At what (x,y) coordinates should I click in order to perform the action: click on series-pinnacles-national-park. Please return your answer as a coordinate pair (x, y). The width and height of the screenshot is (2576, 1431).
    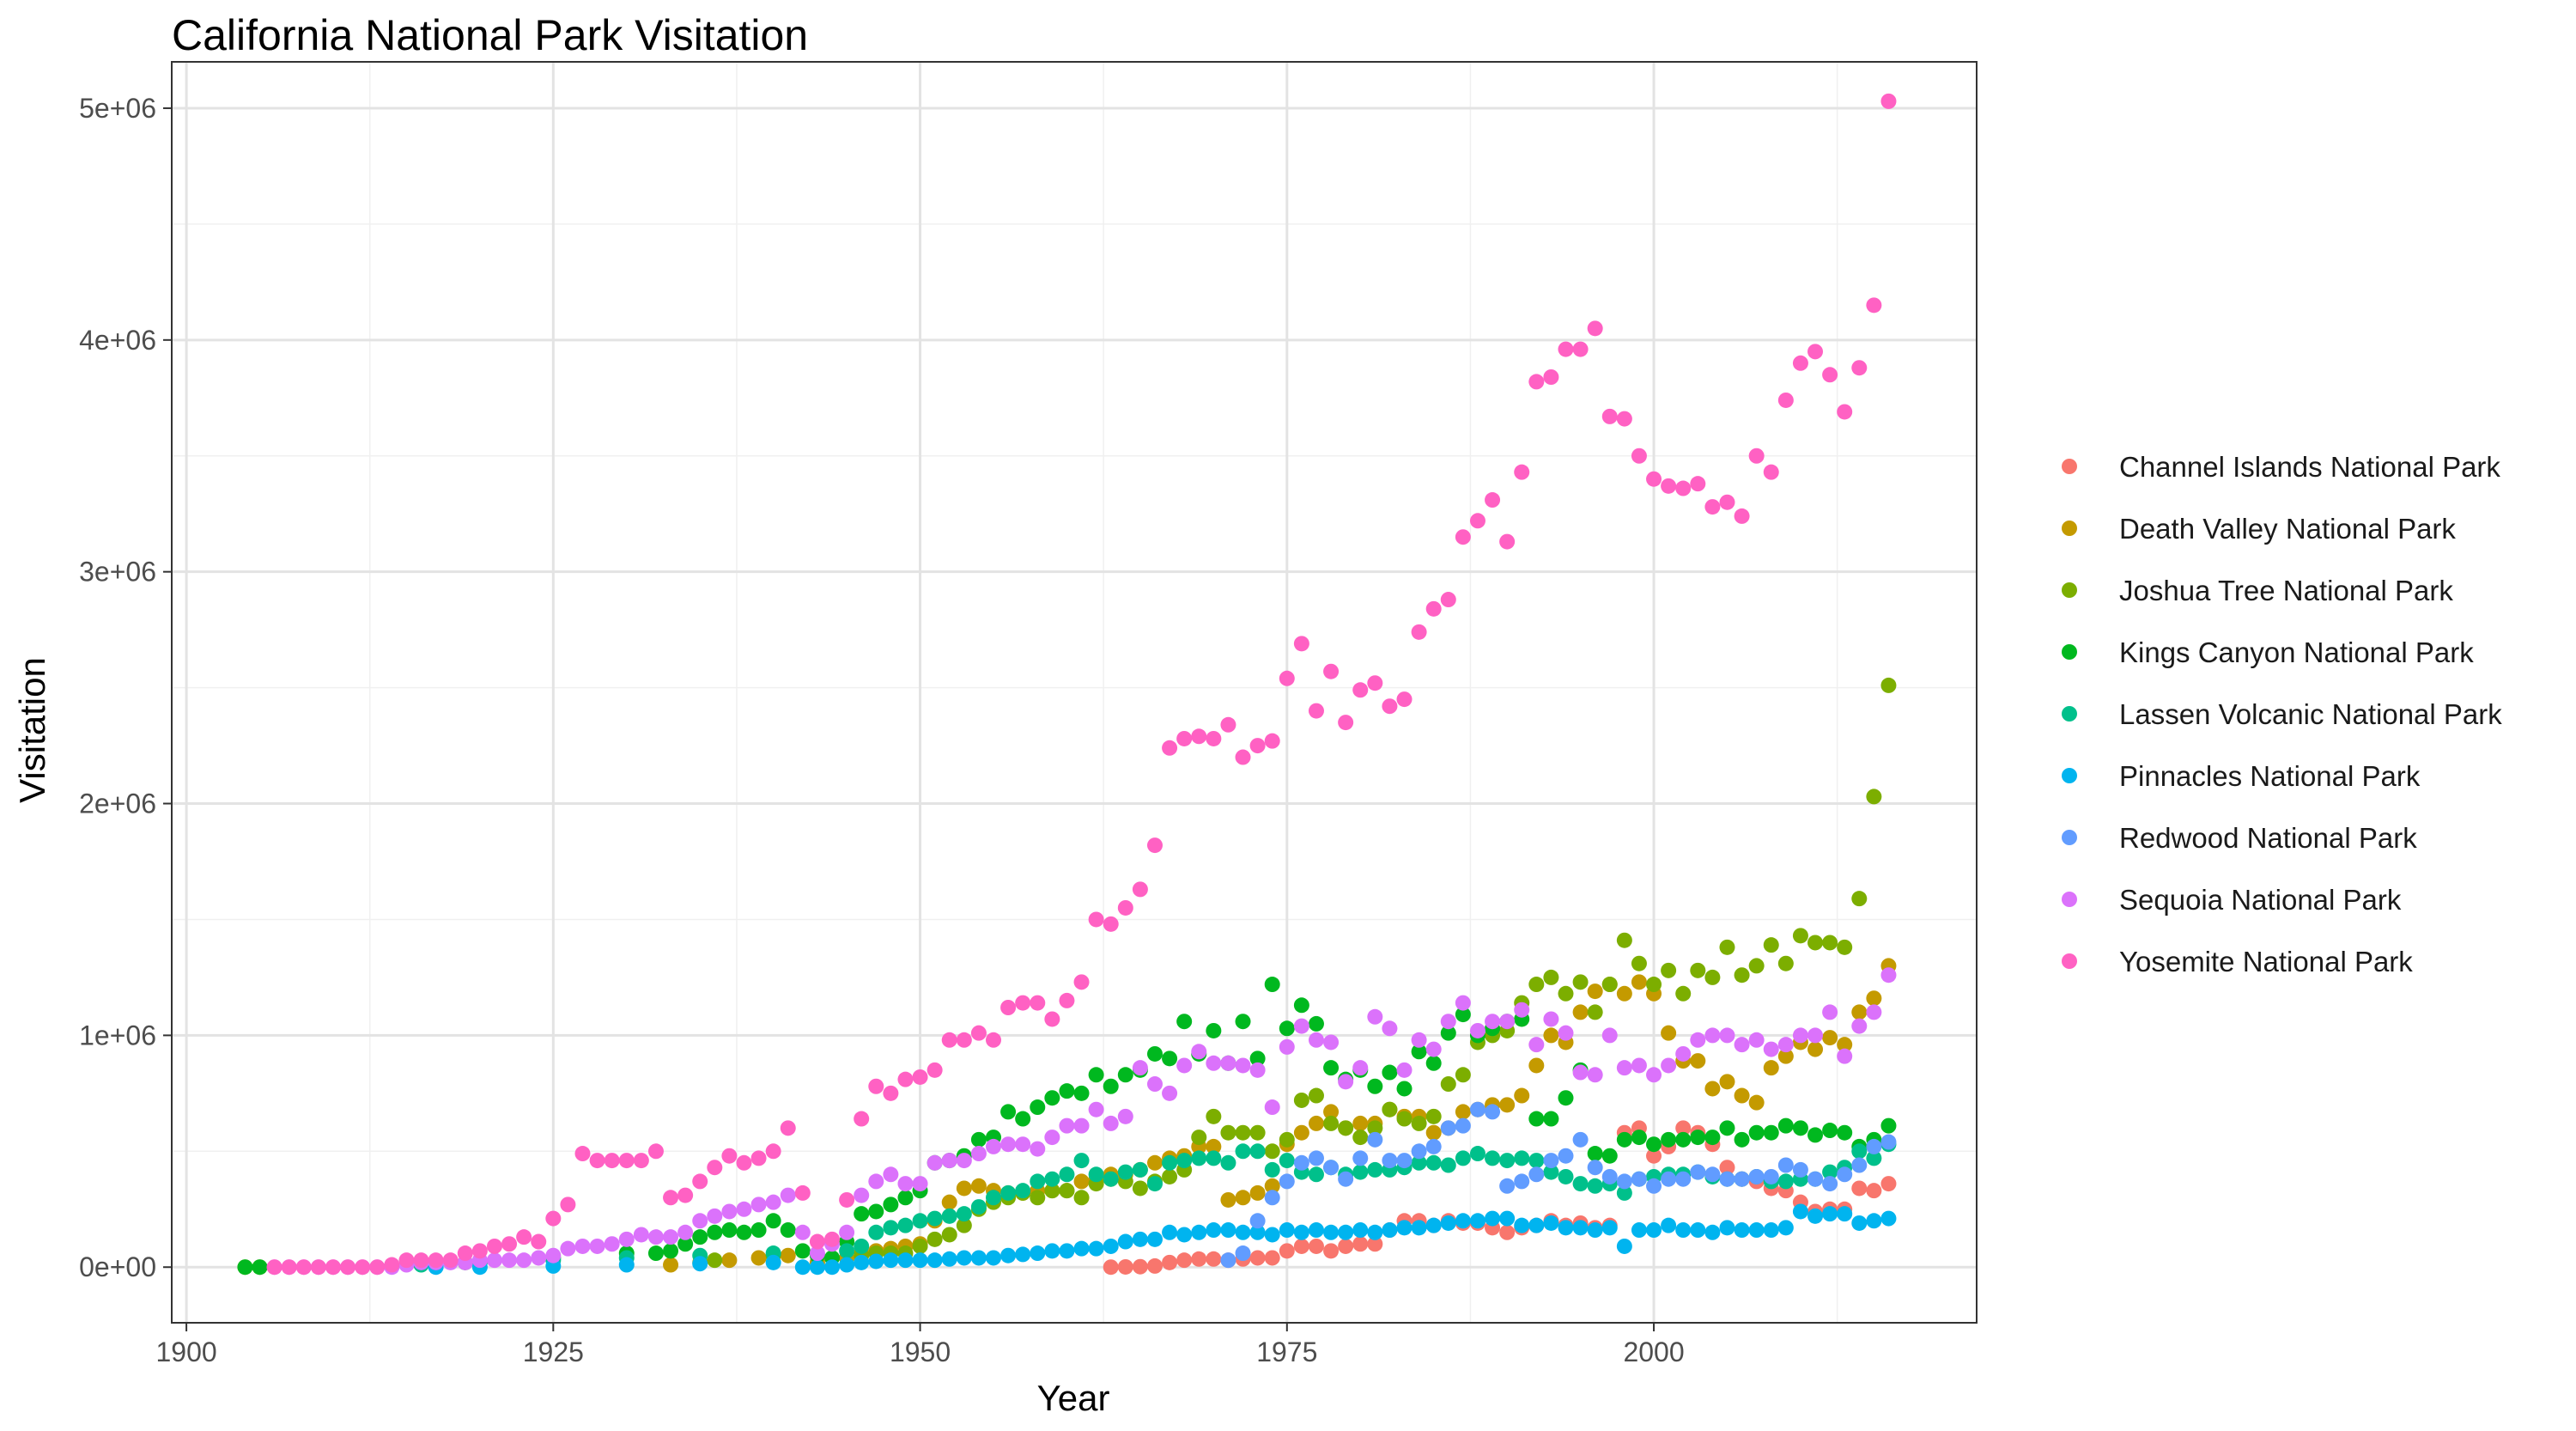
    Looking at the image, I should click on (1162, 1239).